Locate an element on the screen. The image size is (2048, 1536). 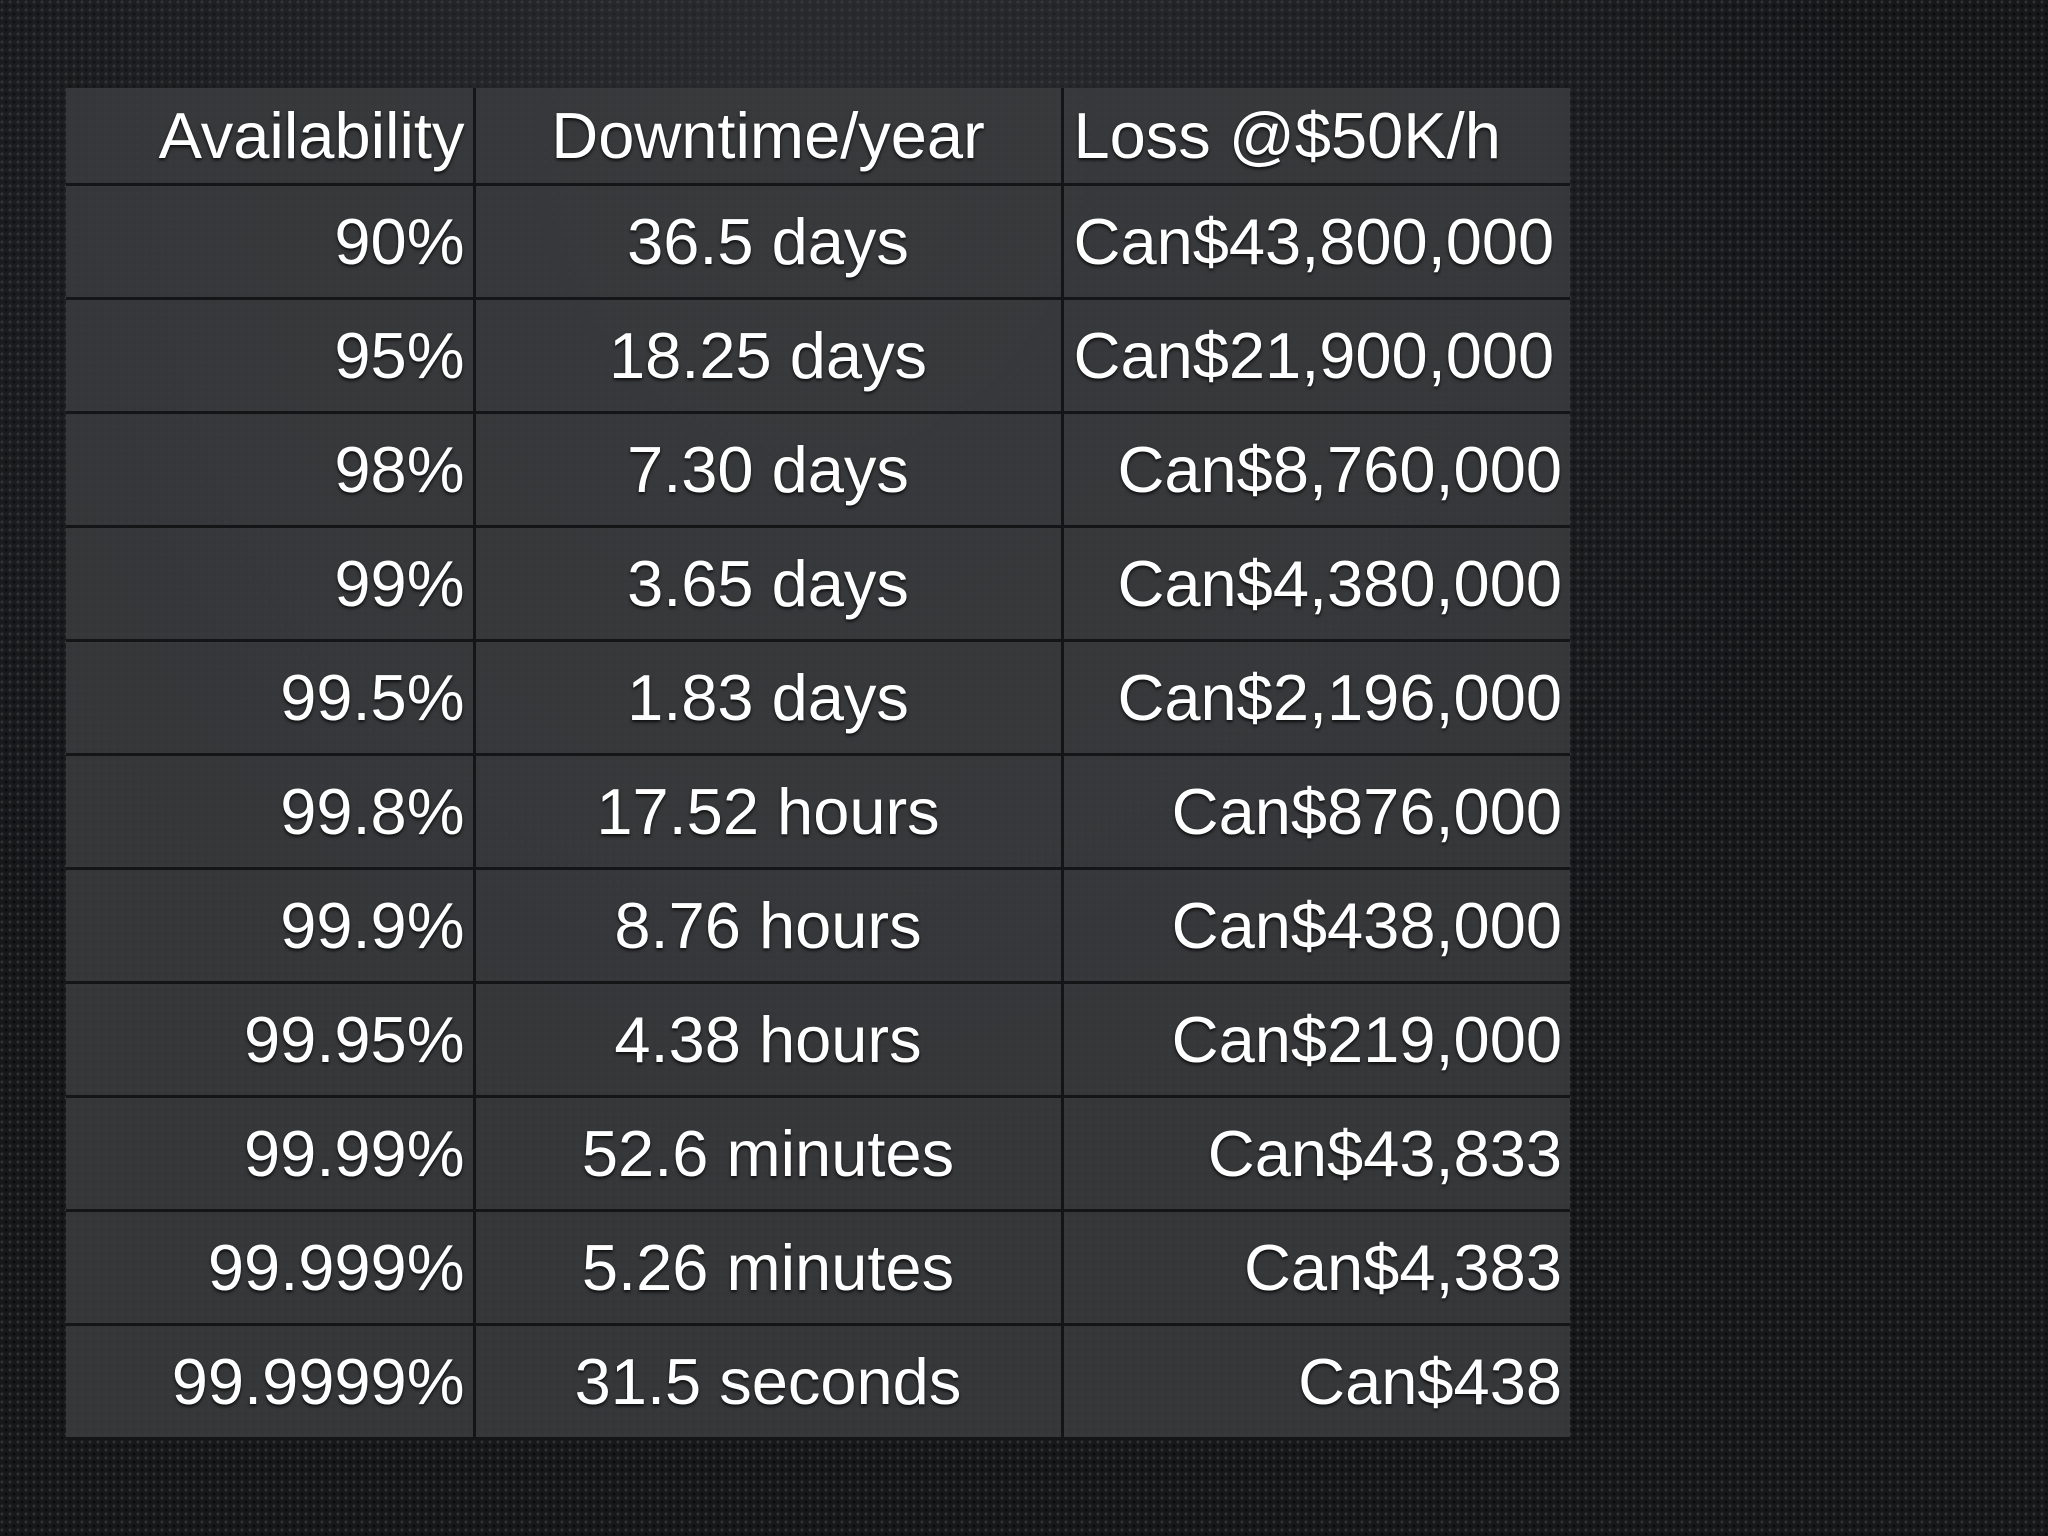
availability-cell: 90% is located at coordinates (271, 242).